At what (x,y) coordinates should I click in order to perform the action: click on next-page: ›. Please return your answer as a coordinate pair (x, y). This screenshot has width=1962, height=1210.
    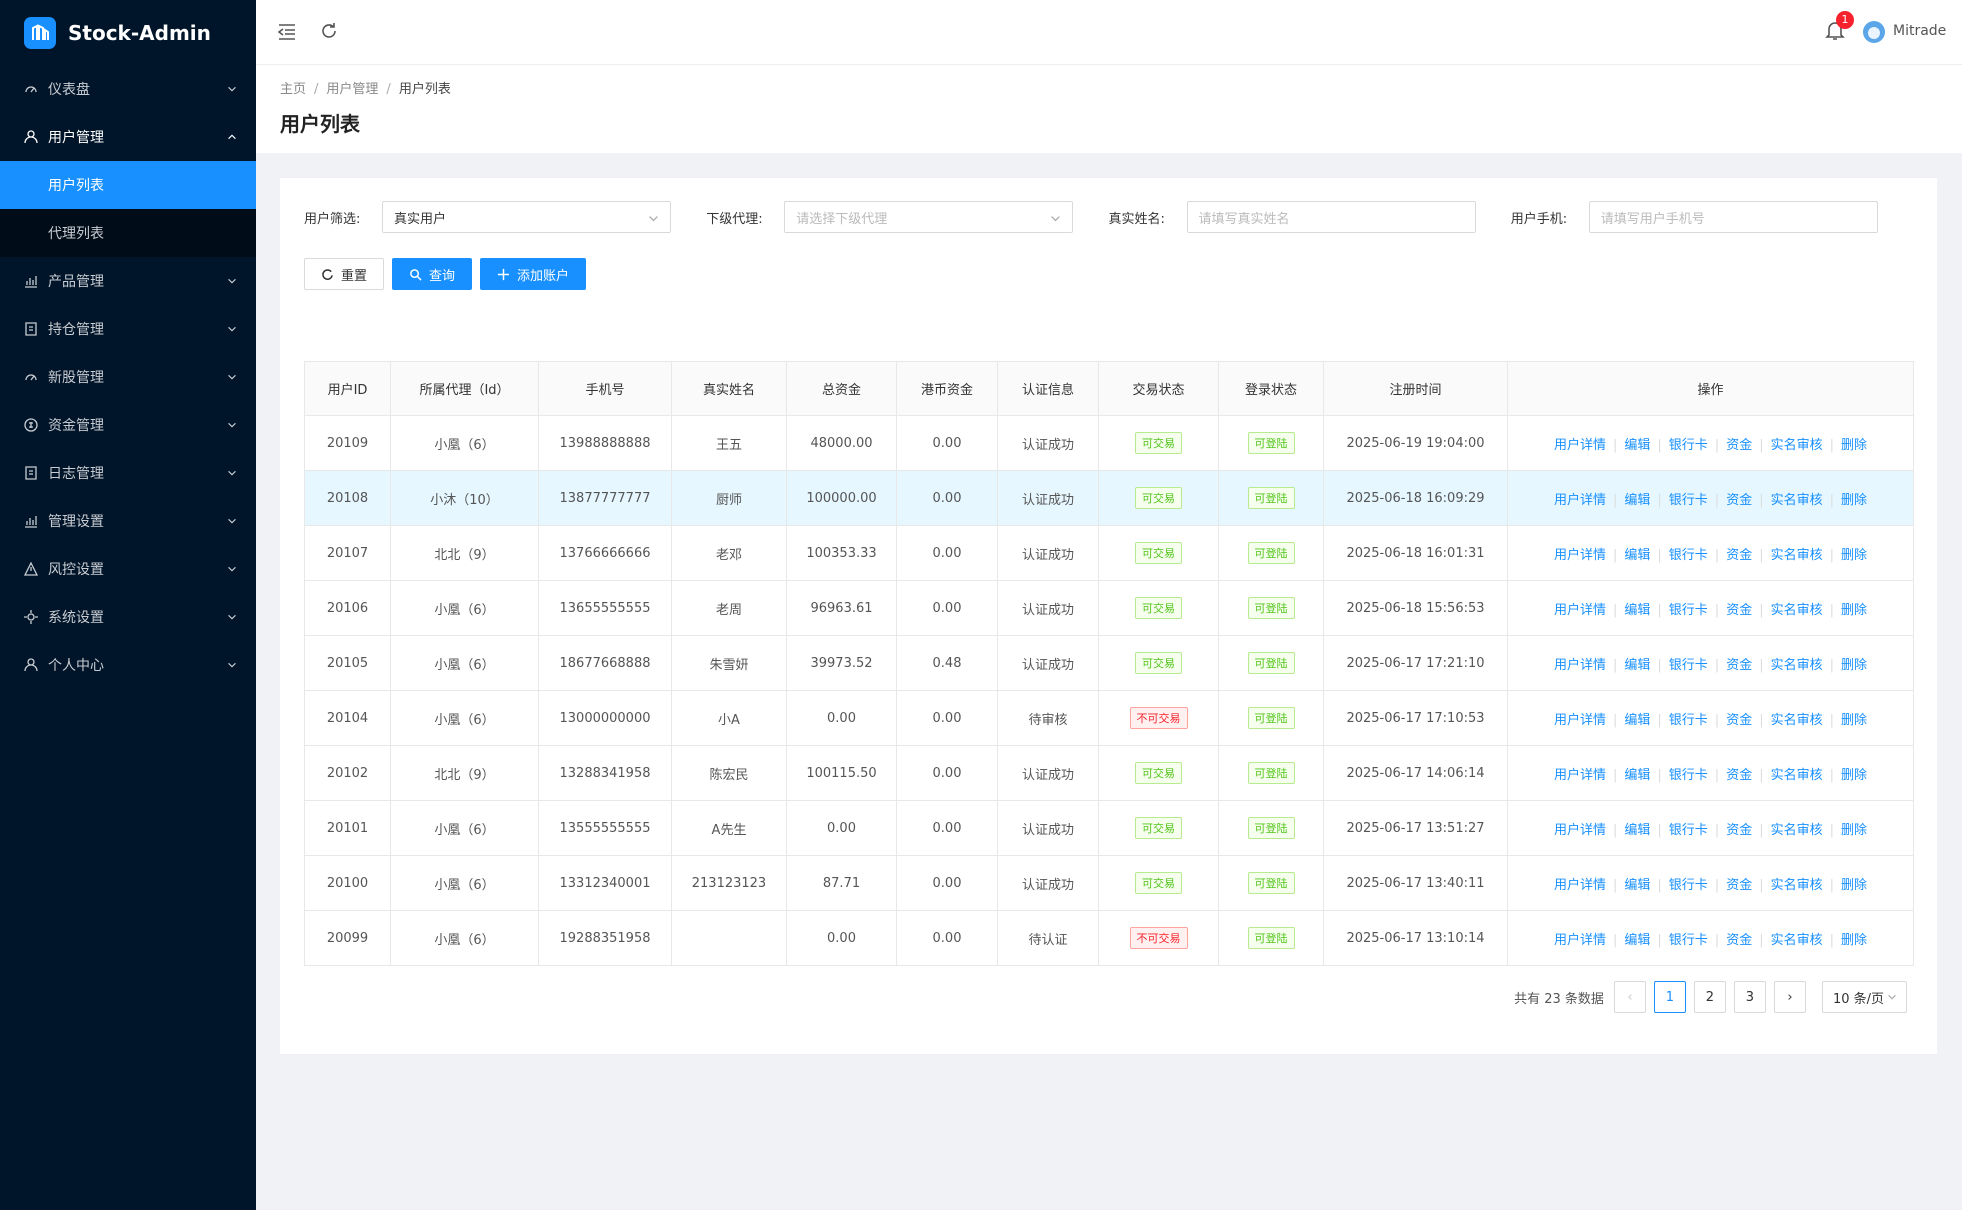
    Looking at the image, I should click on (1789, 997).